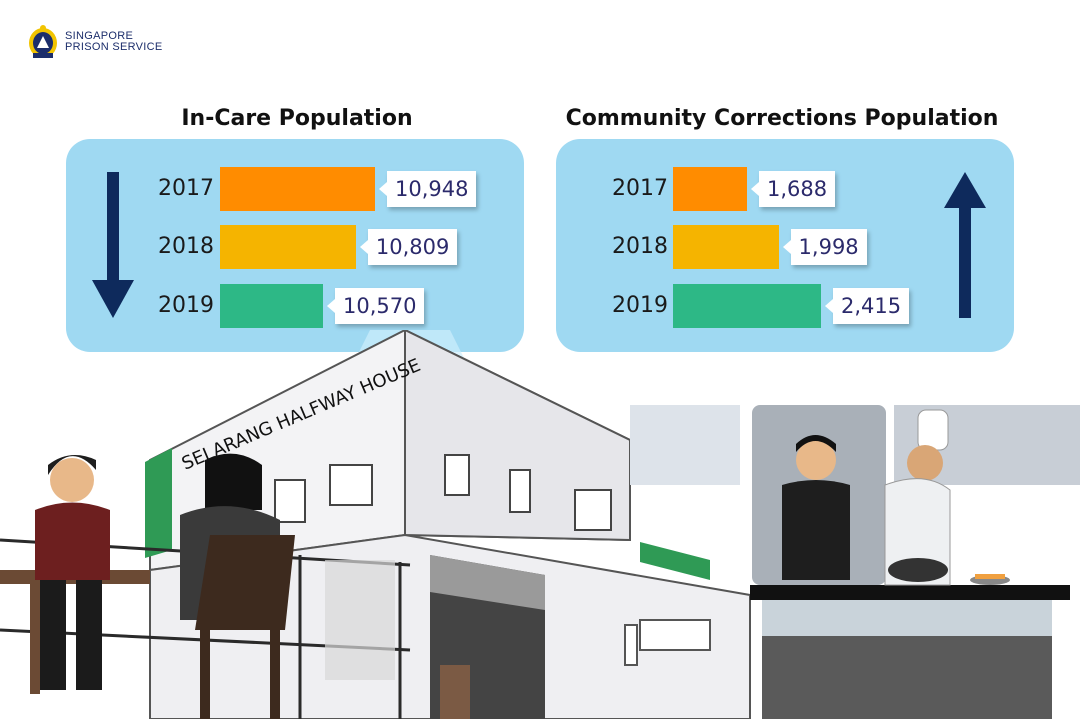 The image size is (1080, 719). What do you see at coordinates (114, 47) in the screenshot?
I see `brand-line-2: PRISON SERVICE` at bounding box center [114, 47].